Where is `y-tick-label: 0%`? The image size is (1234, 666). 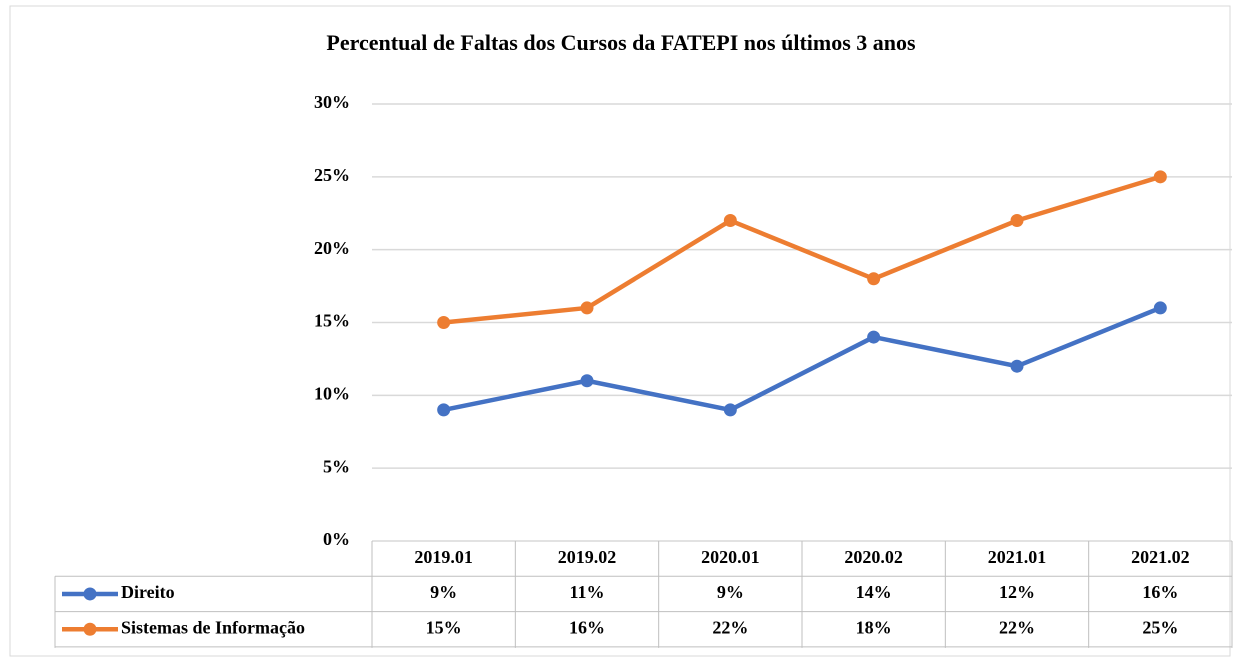 y-tick-label: 0% is located at coordinates (336, 539).